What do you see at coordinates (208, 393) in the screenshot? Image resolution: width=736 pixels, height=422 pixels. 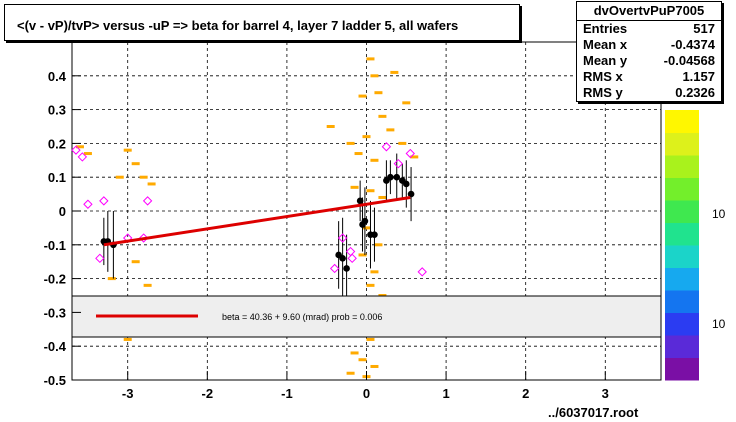 I see `x-tick-label: -2` at bounding box center [208, 393].